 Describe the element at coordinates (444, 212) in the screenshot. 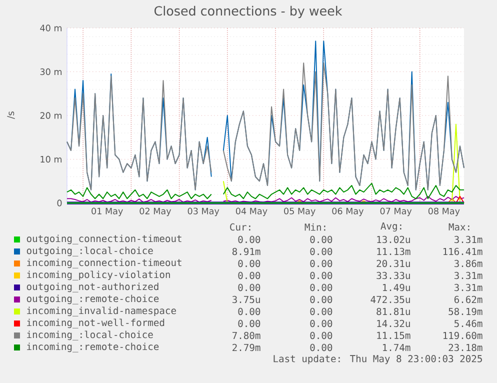

I see `x-tick-label: 08 May` at that location.